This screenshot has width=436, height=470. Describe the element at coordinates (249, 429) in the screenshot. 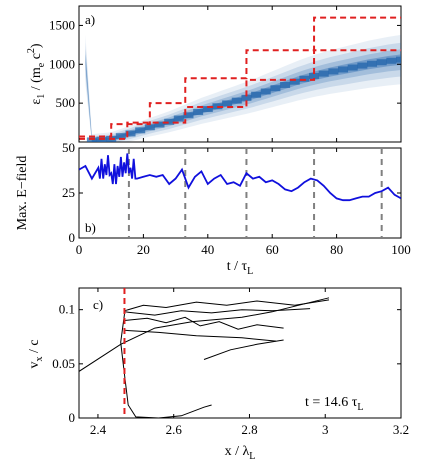

I see `panel-c-xtick-label: 2.8` at that location.